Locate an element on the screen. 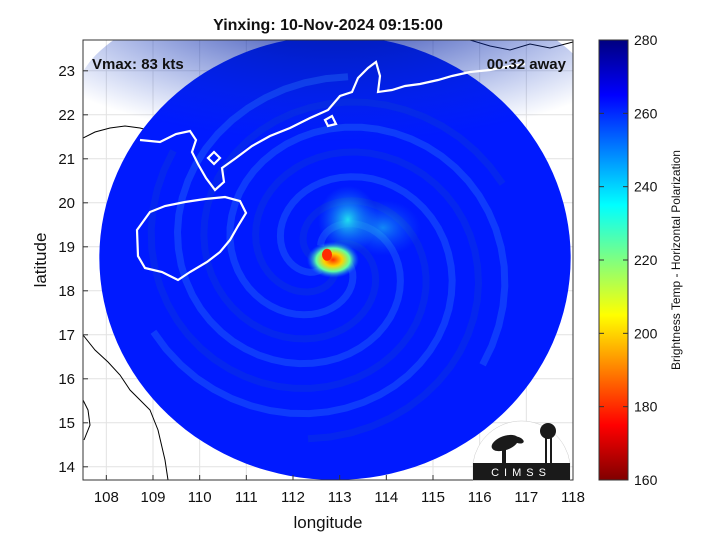  x-axis: 108 109 110 111 112 113 114 115 116 117 118 is located at coordinates (339, 490).